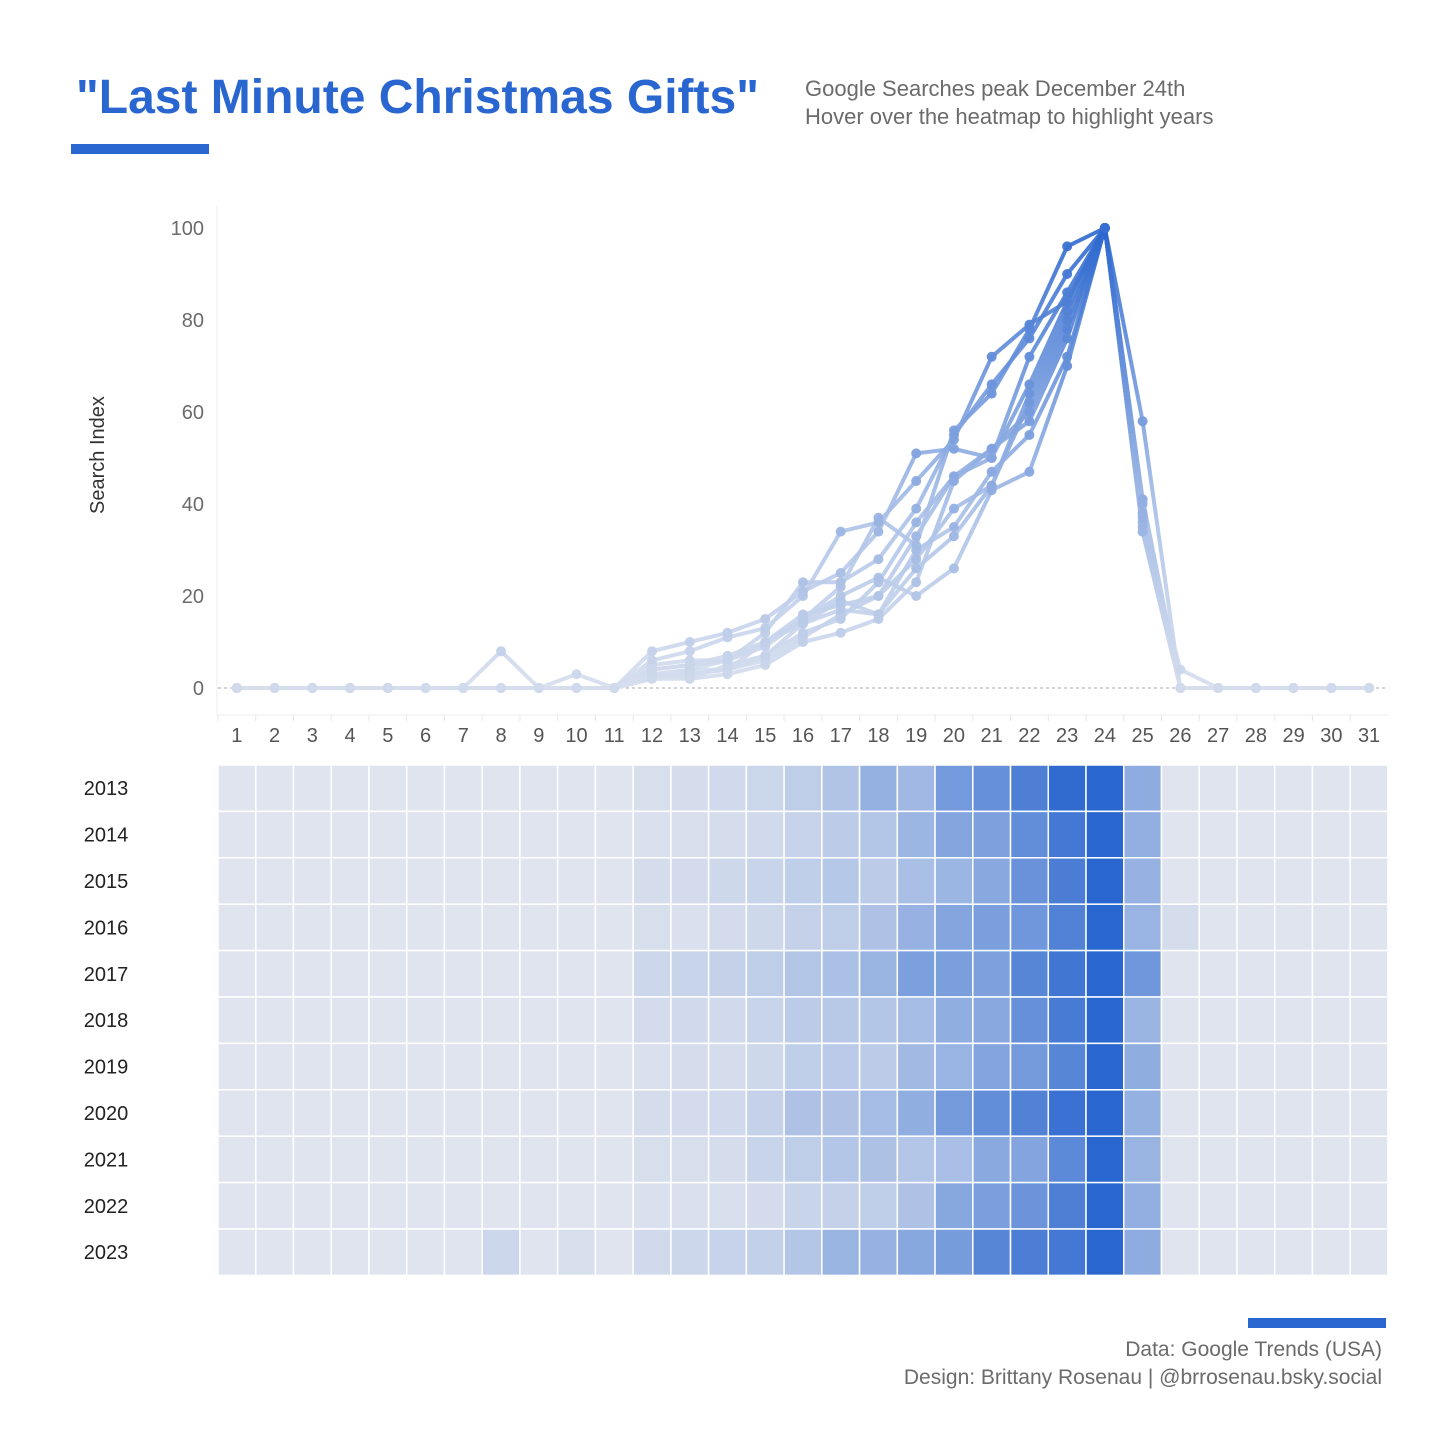 The image size is (1456, 1456). Describe the element at coordinates (1143, 736) in the screenshot. I see `x-tick-label: 25` at that location.